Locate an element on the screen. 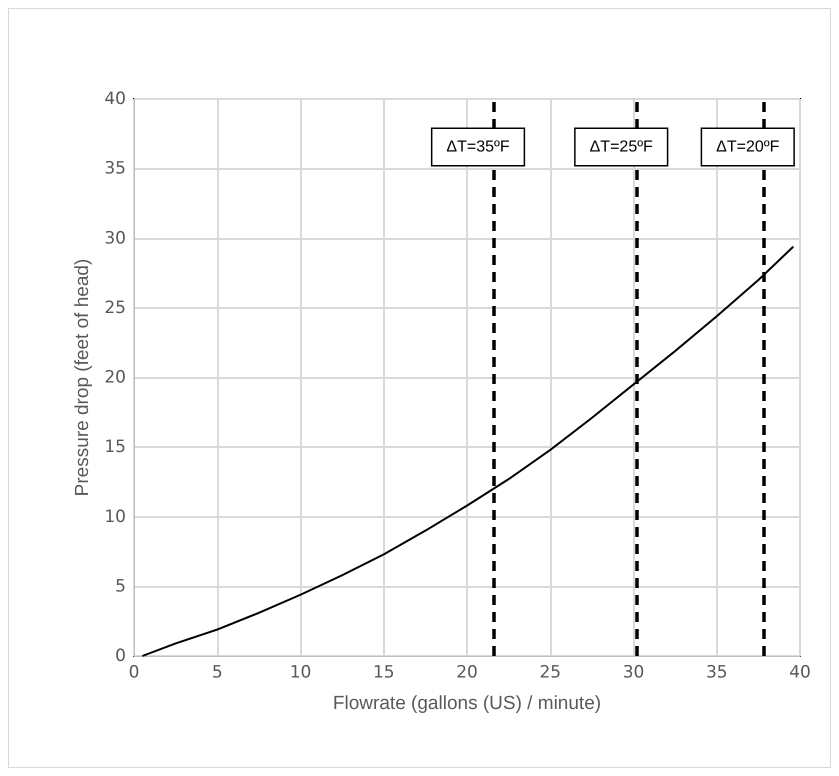 This screenshot has height=776, width=839. annotation: ΔT=20ºF is located at coordinates (748, 147).